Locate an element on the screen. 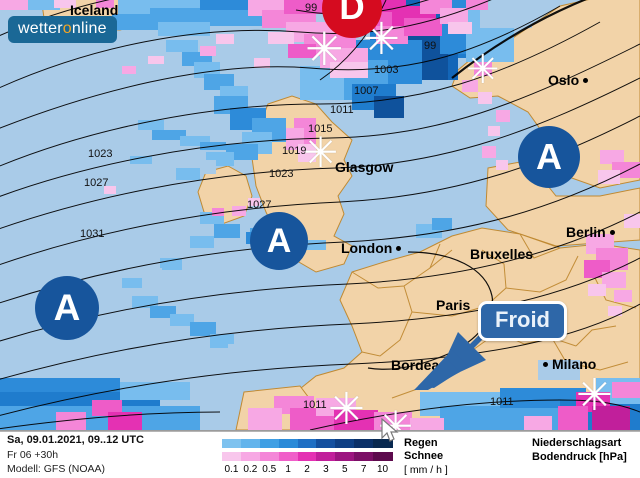 The width and height of the screenshot is (640, 478). city-label: Bruxelles is located at coordinates (501, 254).